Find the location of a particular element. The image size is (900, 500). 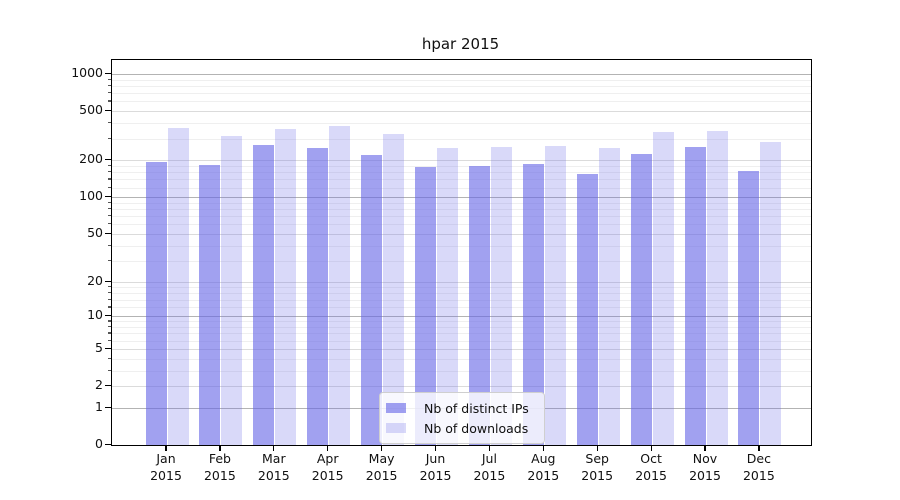

xtick-month: Jul is located at coordinates (489, 458).